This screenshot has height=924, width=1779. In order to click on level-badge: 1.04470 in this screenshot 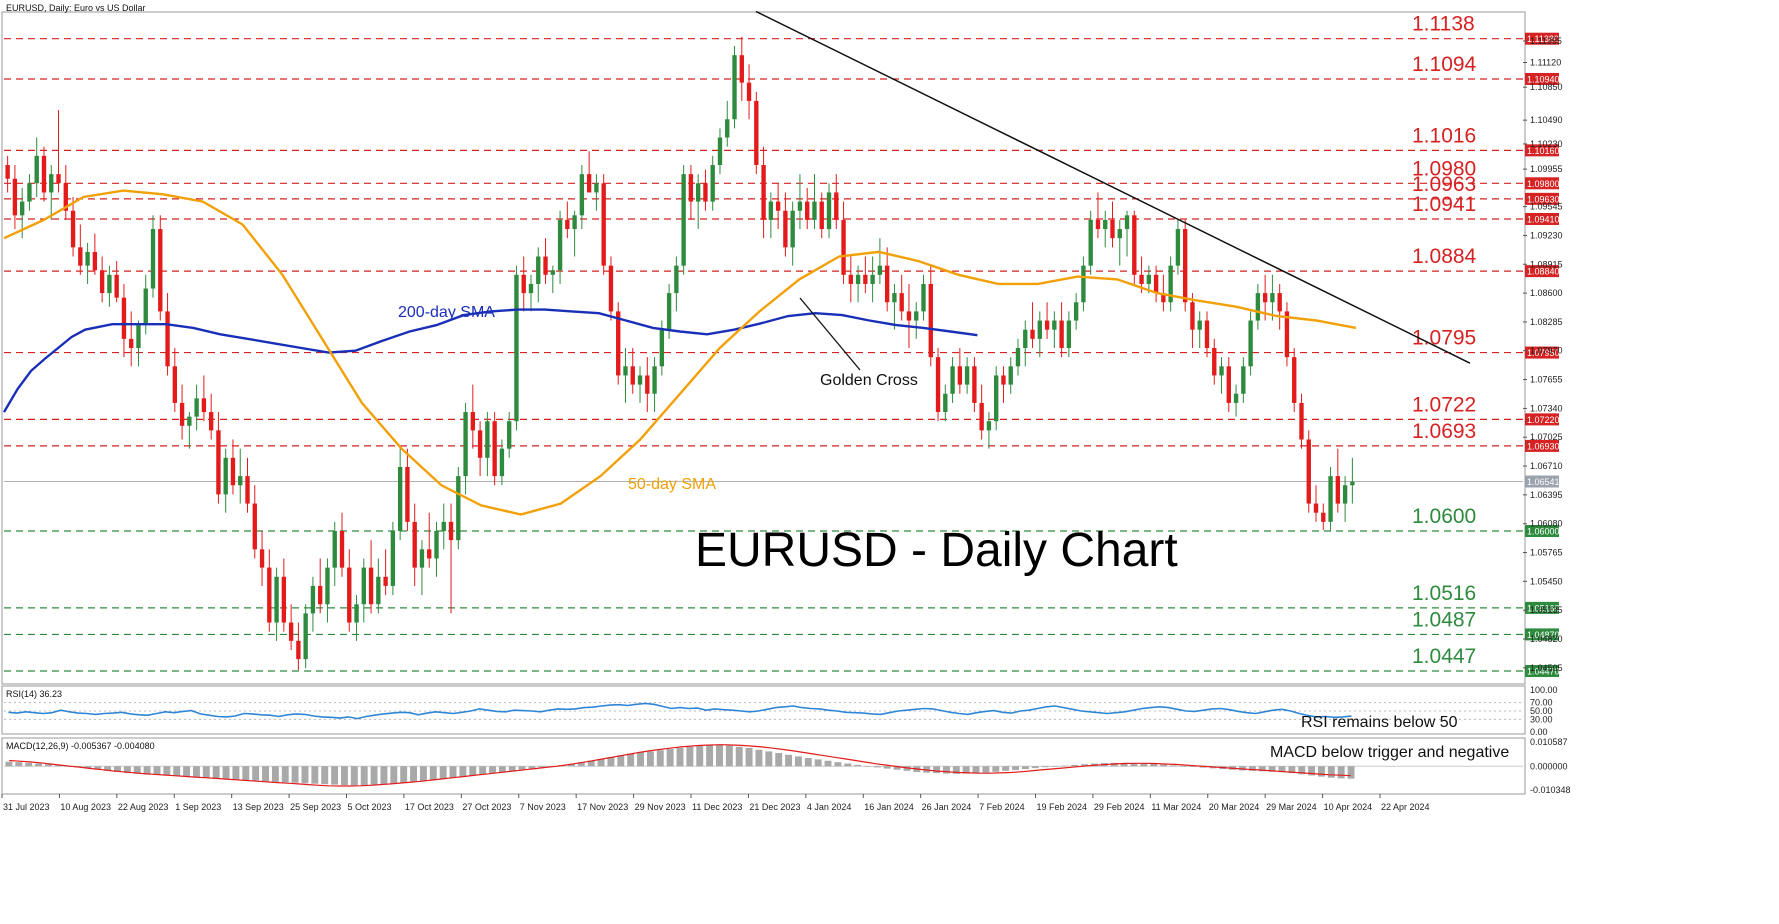, I will do `click(1543, 672)`.